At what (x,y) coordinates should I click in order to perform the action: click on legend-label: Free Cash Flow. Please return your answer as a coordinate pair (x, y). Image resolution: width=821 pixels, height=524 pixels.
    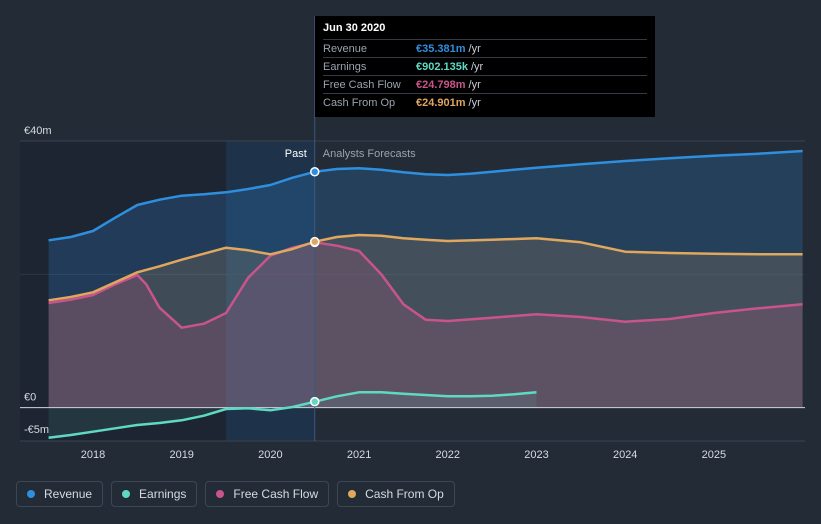
    Looking at the image, I should click on (276, 494).